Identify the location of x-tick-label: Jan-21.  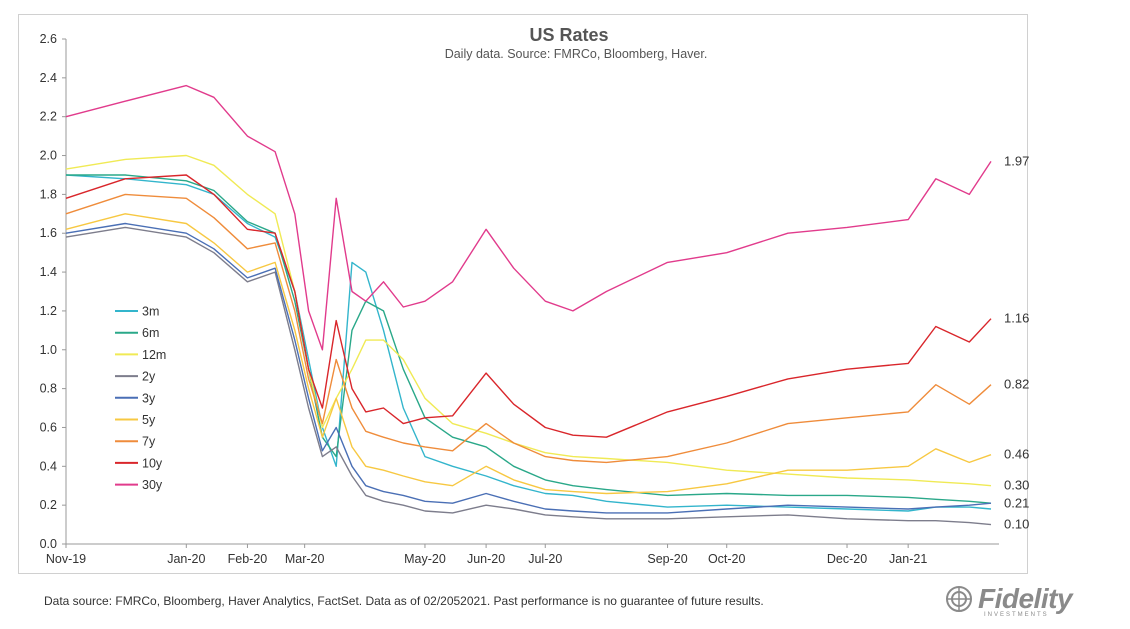
(908, 559).